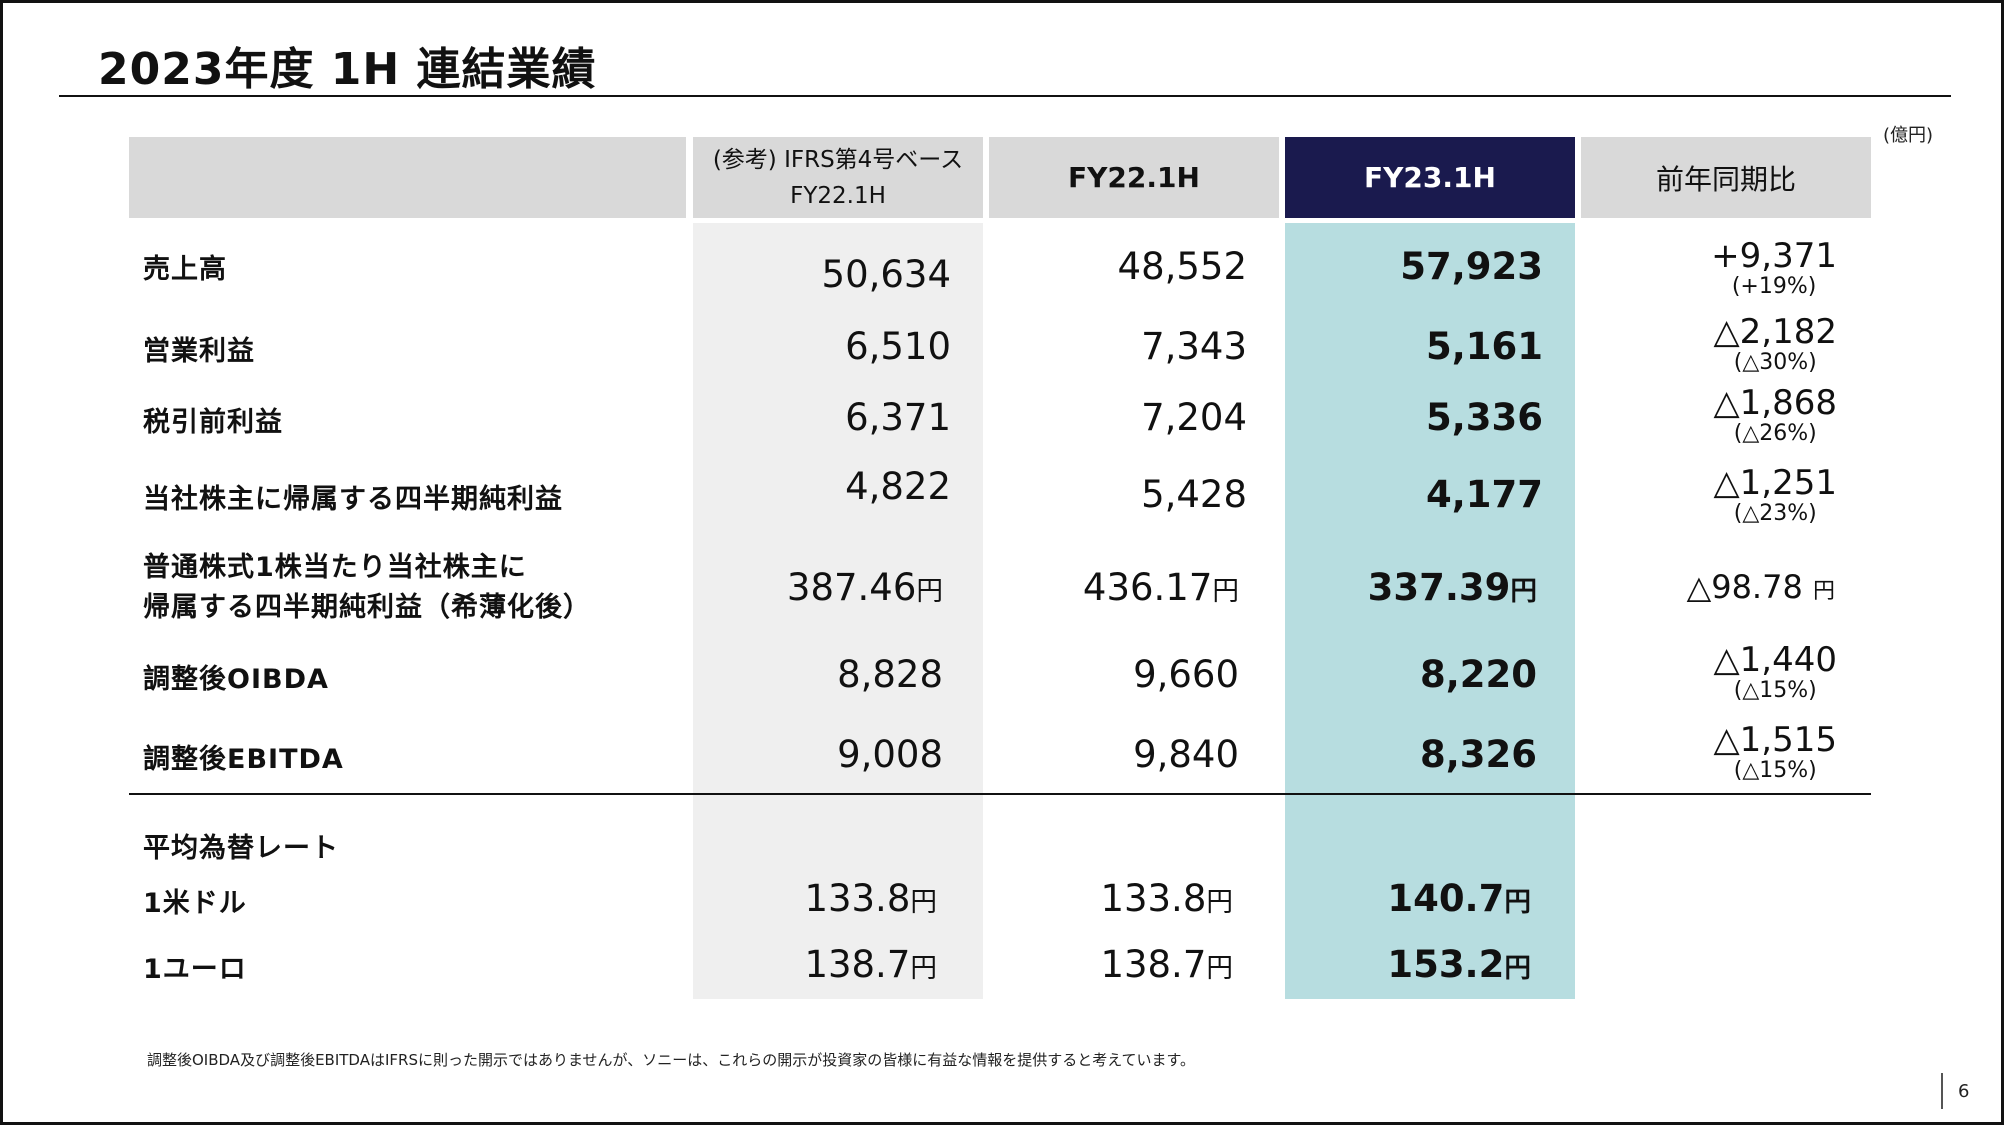  I want to click on value-fy23: 337.39円, so click(1452, 587).